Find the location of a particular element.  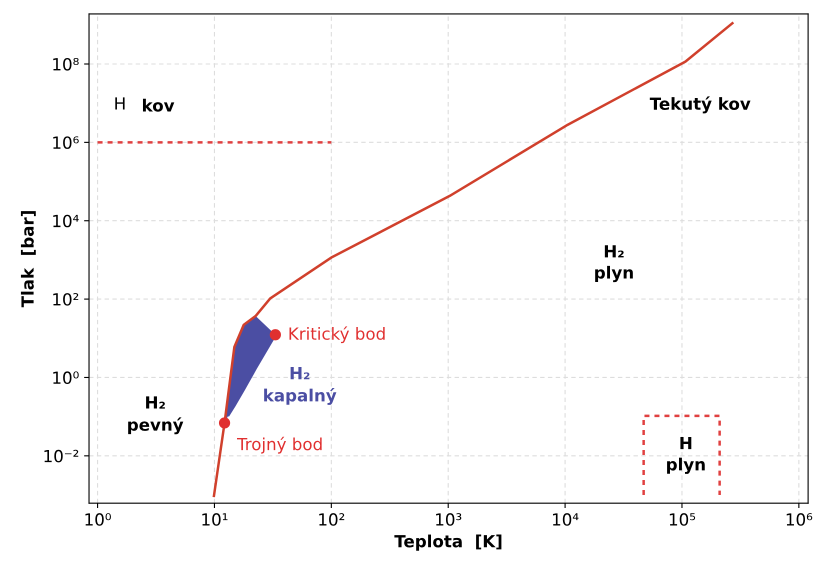

y-tick-label: 10⁻² is located at coordinates (61, 456).